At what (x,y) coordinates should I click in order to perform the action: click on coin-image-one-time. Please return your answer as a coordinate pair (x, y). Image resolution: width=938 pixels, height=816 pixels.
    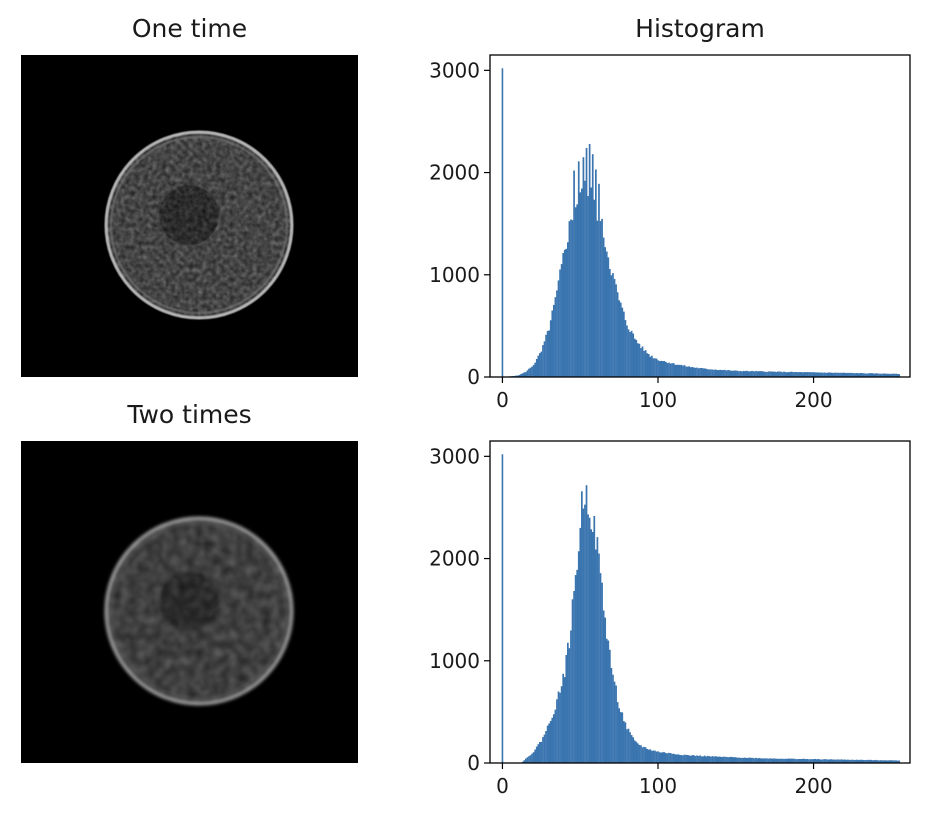
    Looking at the image, I should click on (189, 216).